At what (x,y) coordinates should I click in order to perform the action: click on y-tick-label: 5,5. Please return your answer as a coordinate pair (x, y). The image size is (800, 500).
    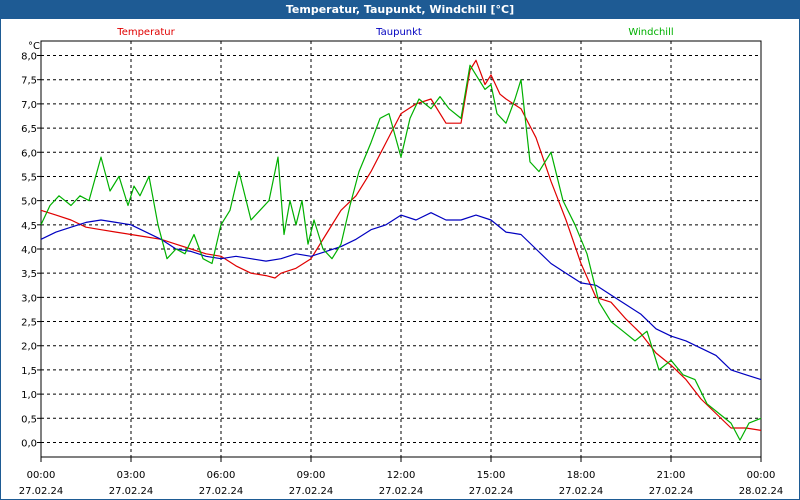
    Looking at the image, I should click on (29, 177).